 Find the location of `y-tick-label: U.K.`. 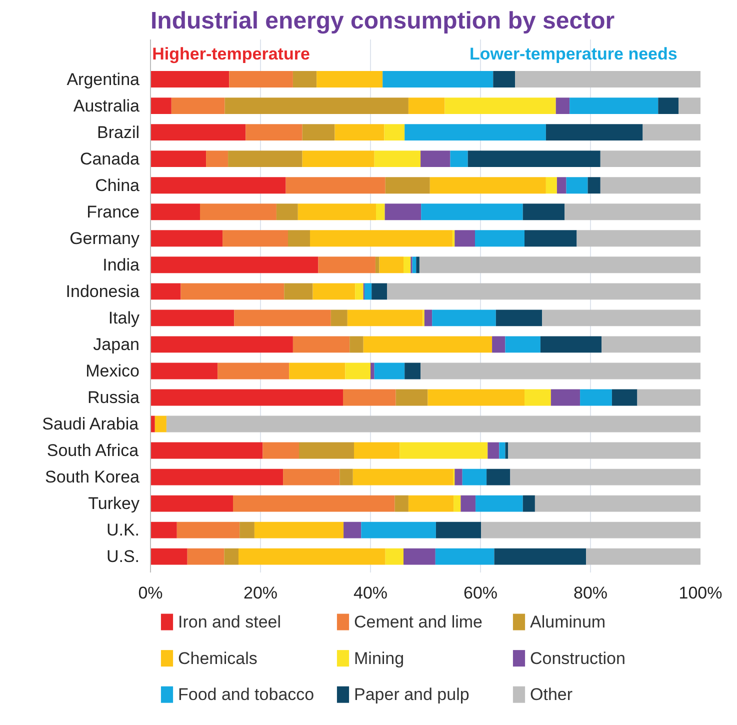

y-tick-label: U.K. is located at coordinates (123, 530).